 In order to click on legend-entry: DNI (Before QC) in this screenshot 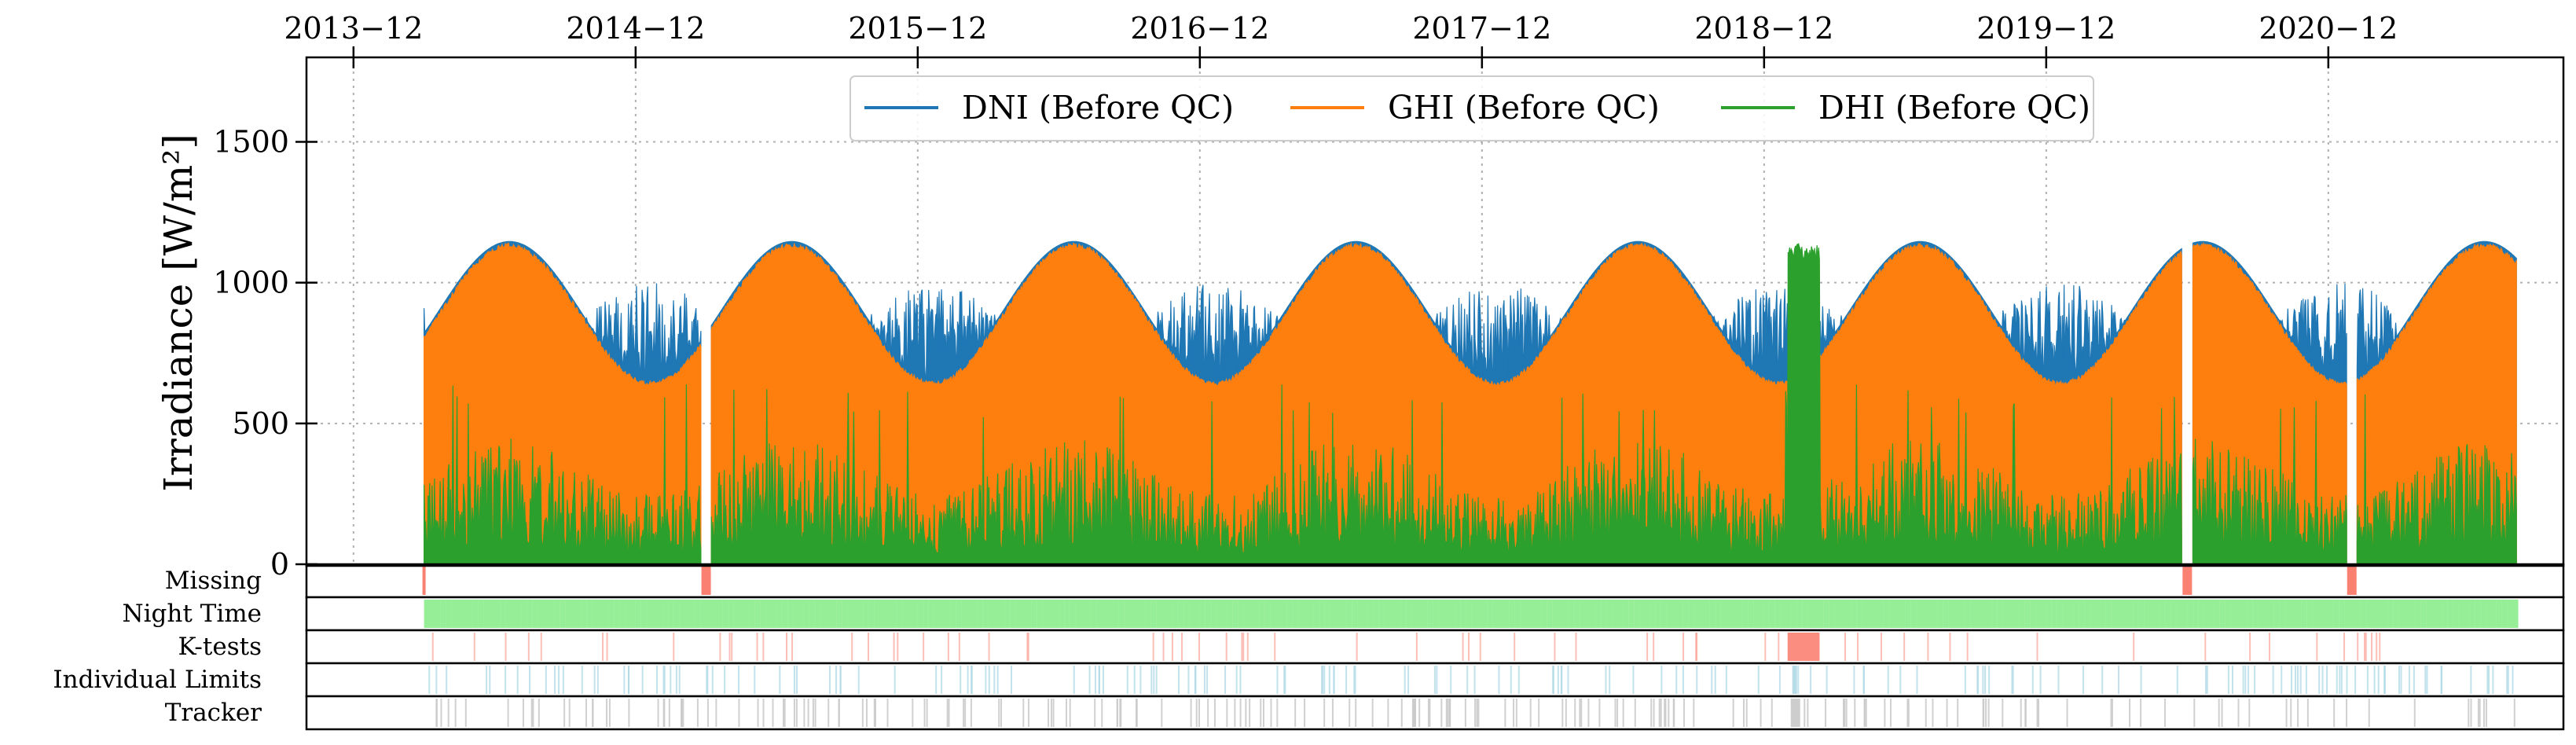, I will do `click(1098, 108)`.